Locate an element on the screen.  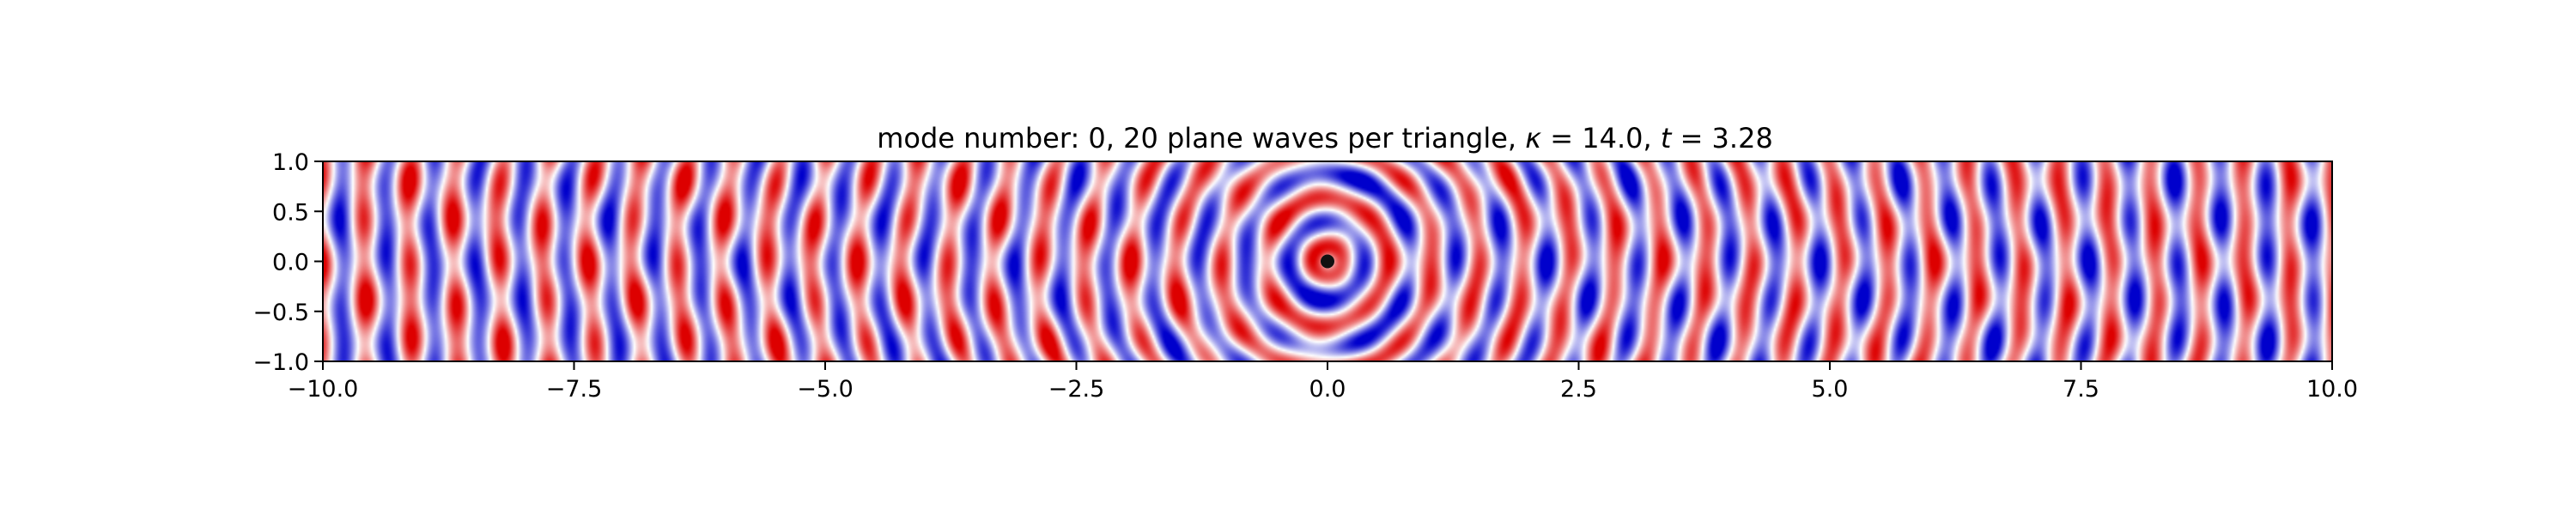
x-tick-label: 5.0 is located at coordinates (1830, 389).